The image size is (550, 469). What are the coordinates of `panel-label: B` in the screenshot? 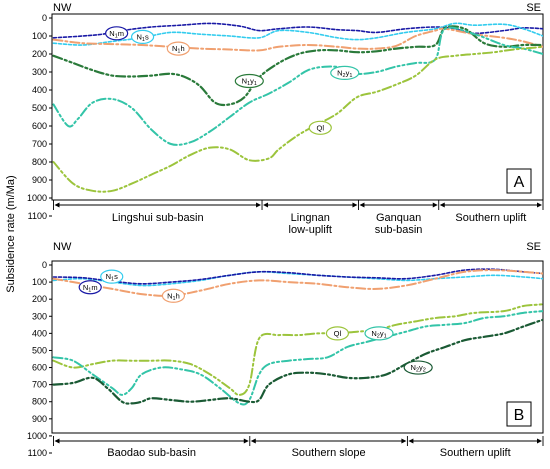 It's located at (519, 415).